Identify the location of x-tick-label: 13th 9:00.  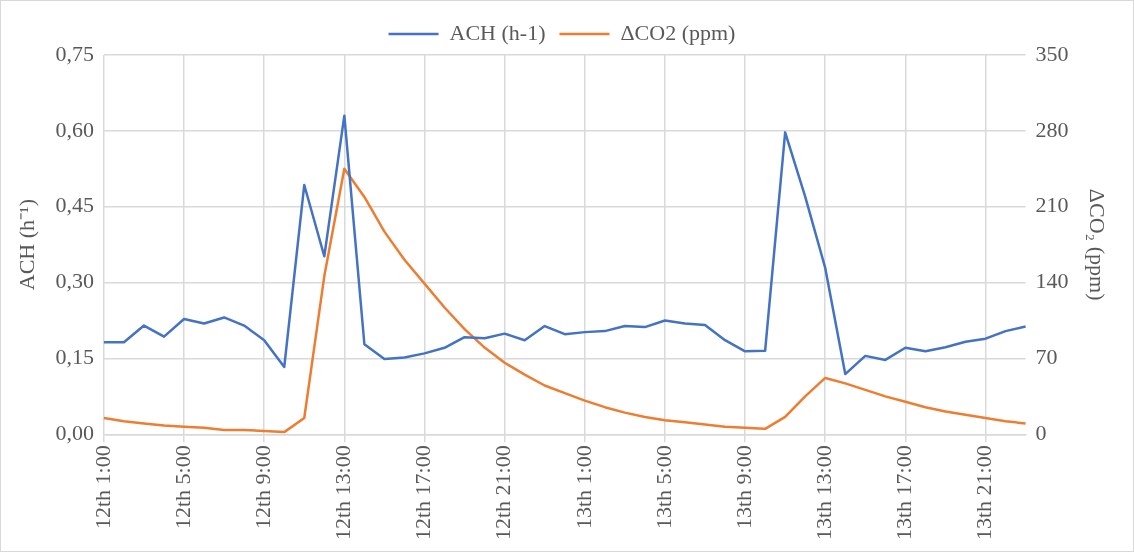
(743, 487).